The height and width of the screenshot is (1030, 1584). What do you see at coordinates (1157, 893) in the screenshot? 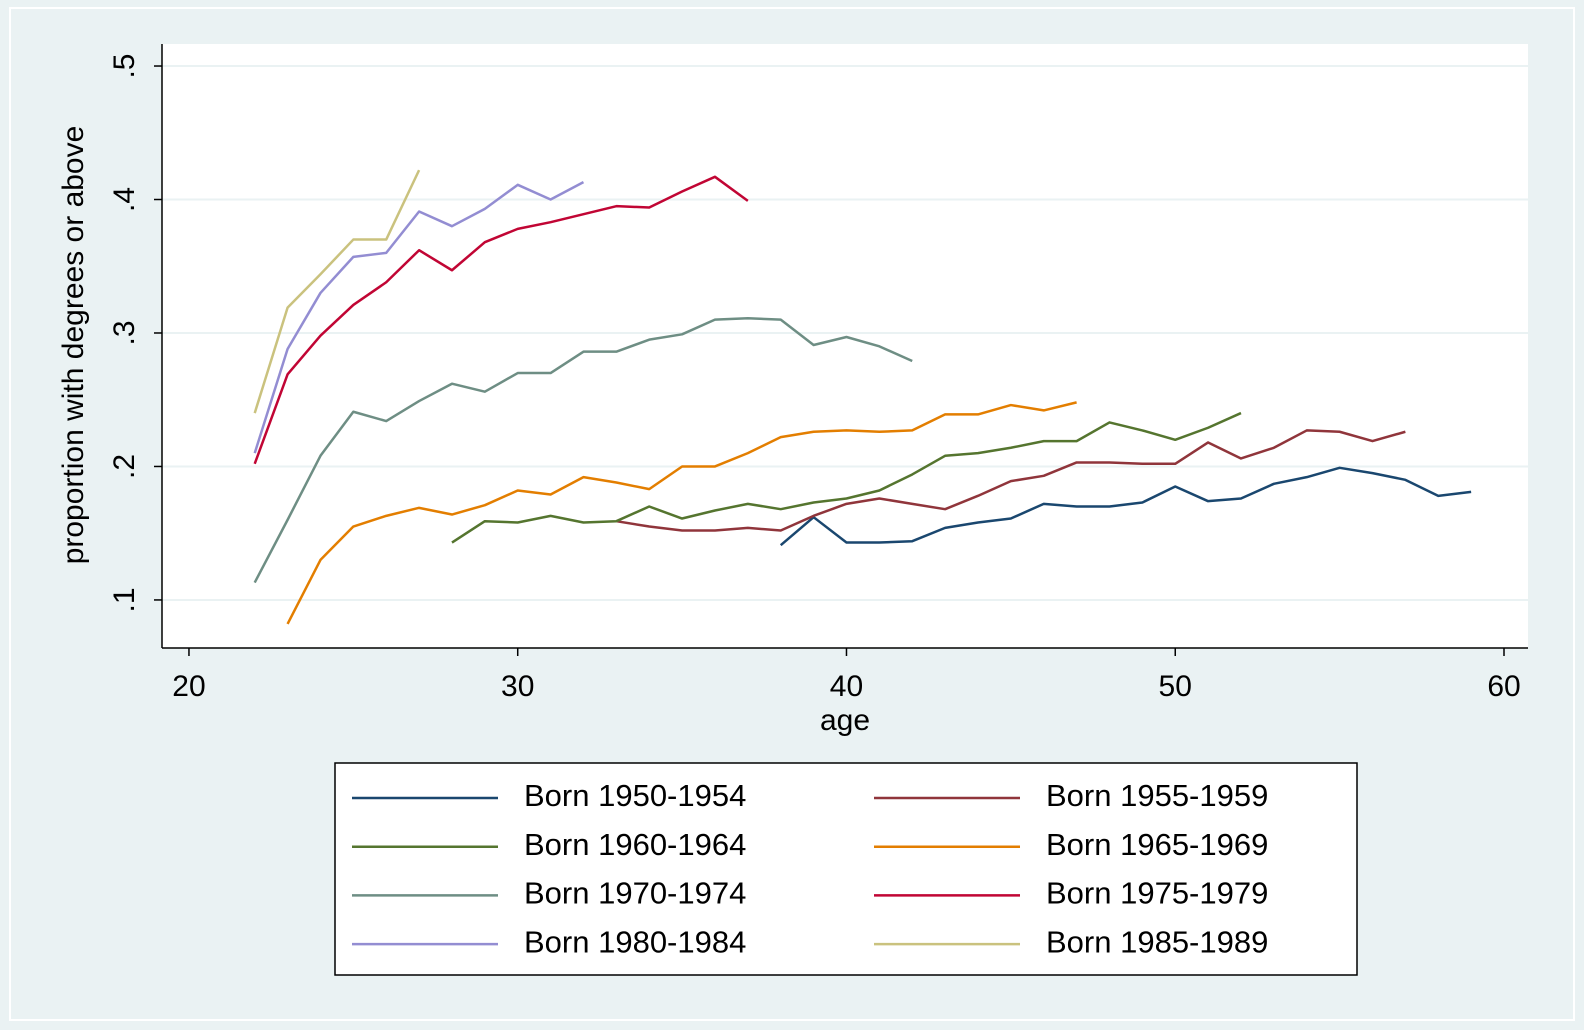
I see `legend-label: Born 1975-1979` at bounding box center [1157, 893].